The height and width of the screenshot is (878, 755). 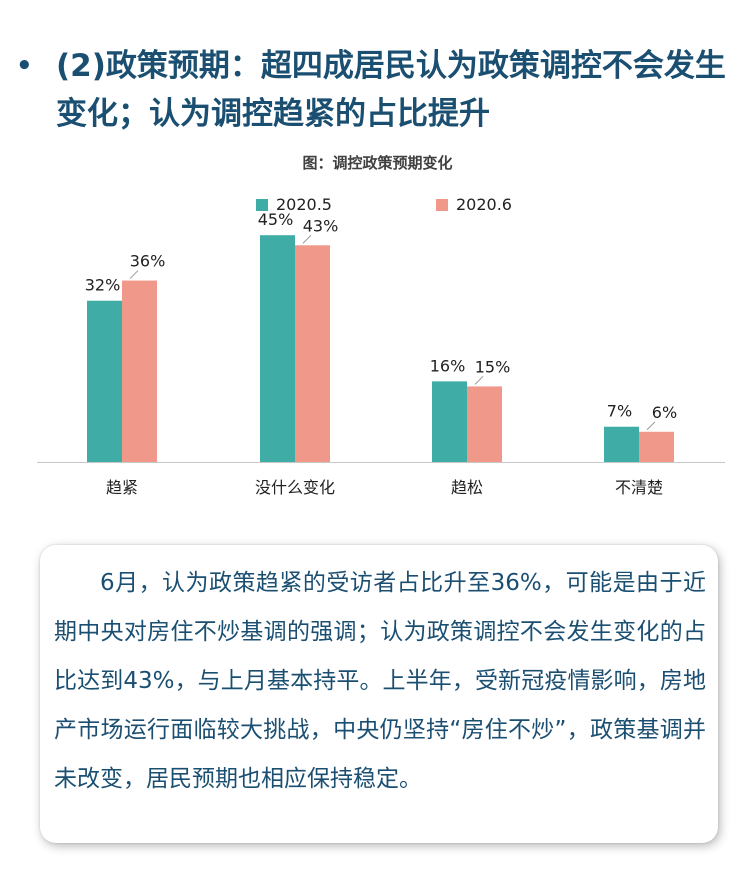 I want to click on bar-2020.6-0, so click(x=139, y=371).